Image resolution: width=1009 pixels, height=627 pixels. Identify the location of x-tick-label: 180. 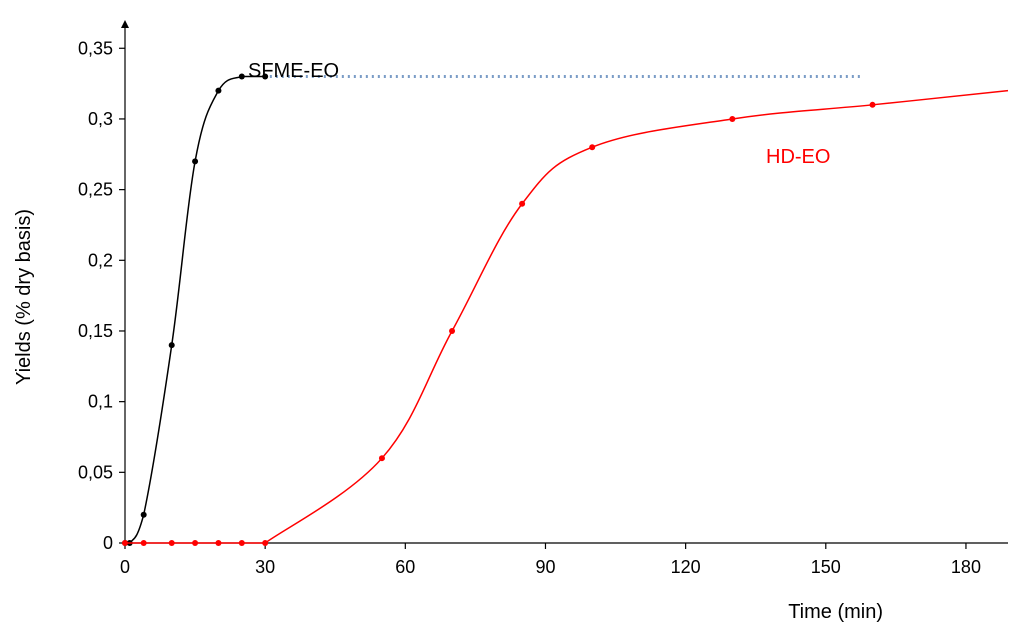
(966, 567).